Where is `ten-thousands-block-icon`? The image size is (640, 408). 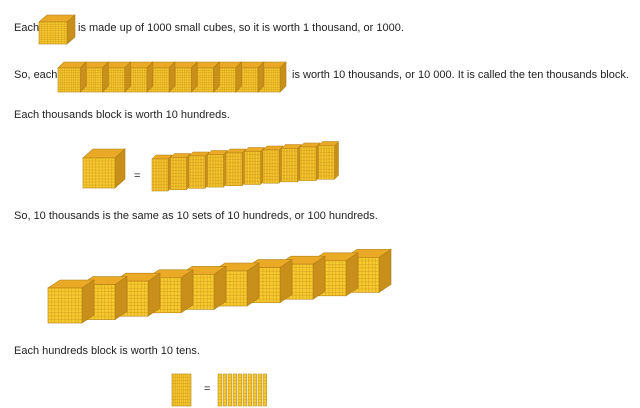
ten-thousands-block-icon is located at coordinates (172, 77).